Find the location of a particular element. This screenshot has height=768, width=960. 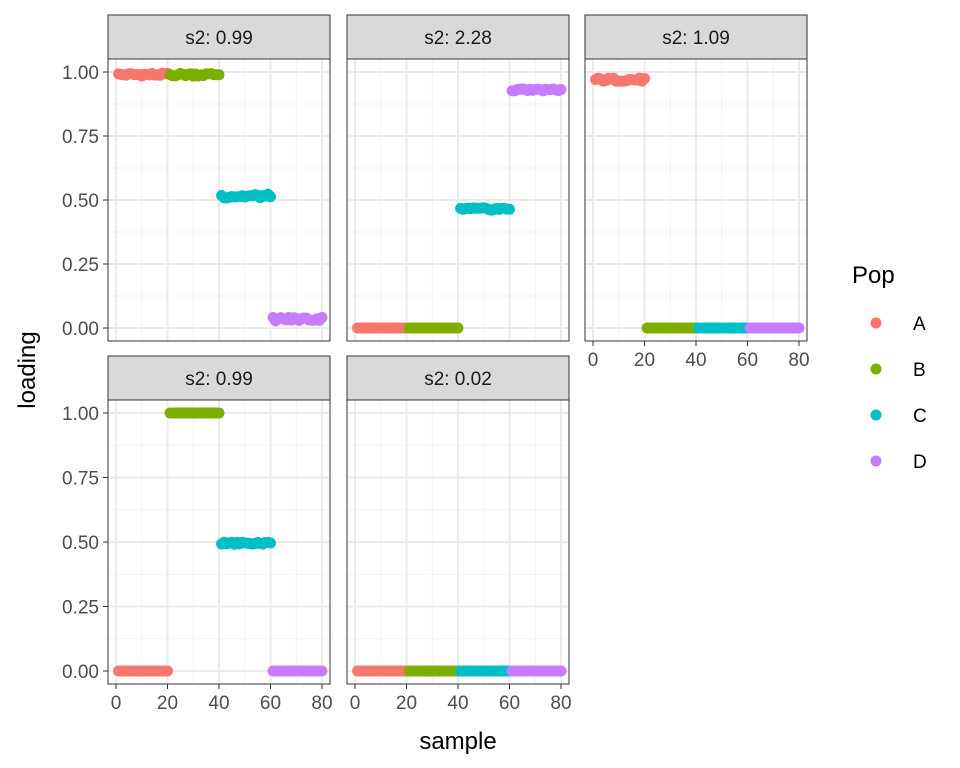

y-axis-title: loading is located at coordinates (27, 369).